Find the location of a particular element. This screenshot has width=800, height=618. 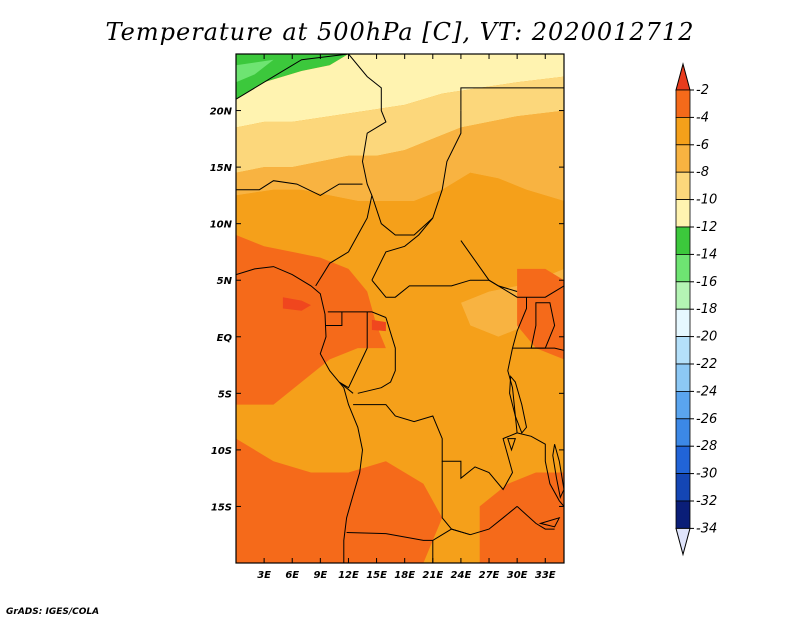

temperature-region-band-light is located at coordinates (400, 124).